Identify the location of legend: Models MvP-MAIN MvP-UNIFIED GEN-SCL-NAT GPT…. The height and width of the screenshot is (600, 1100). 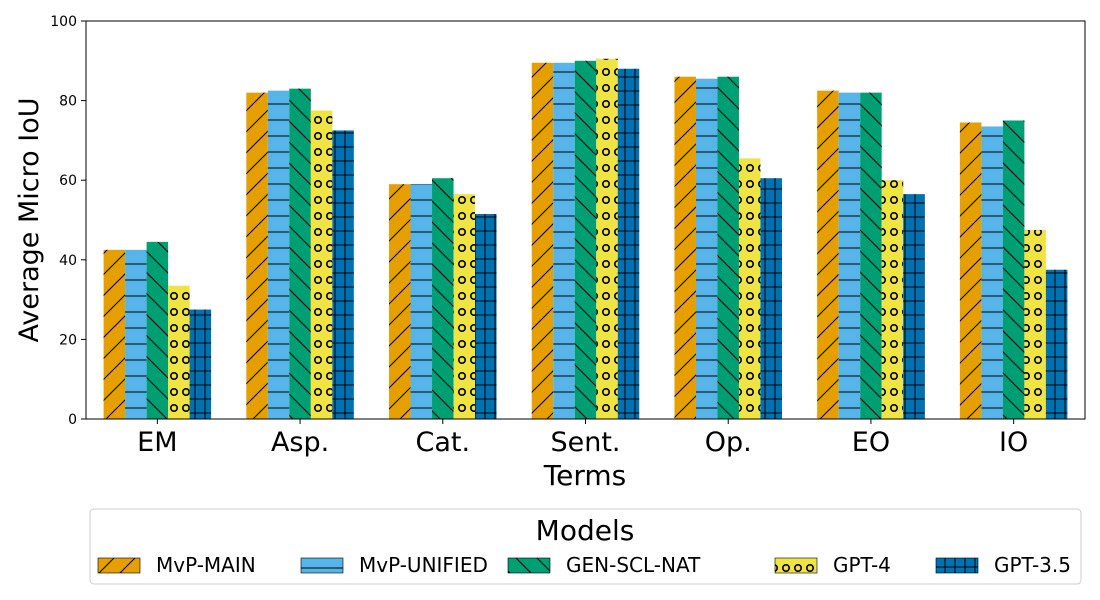
(585, 546).